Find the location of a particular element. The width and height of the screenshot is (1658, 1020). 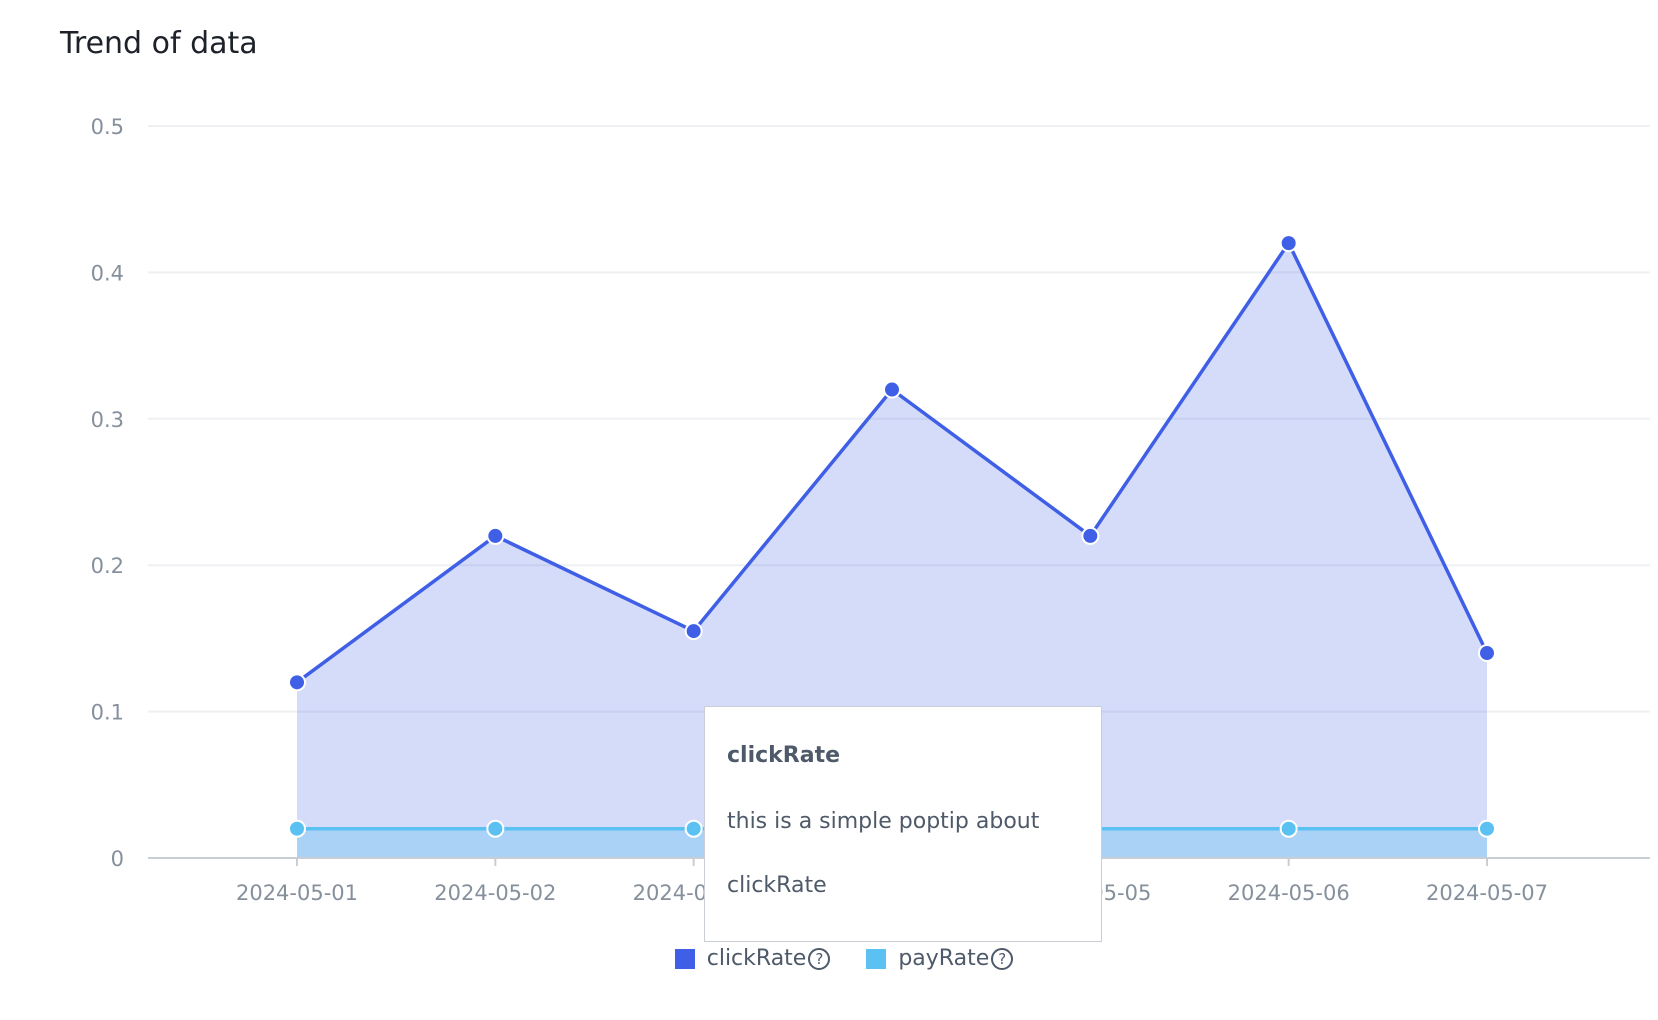

x-tick-label: 2024-05-02 is located at coordinates (495, 893).